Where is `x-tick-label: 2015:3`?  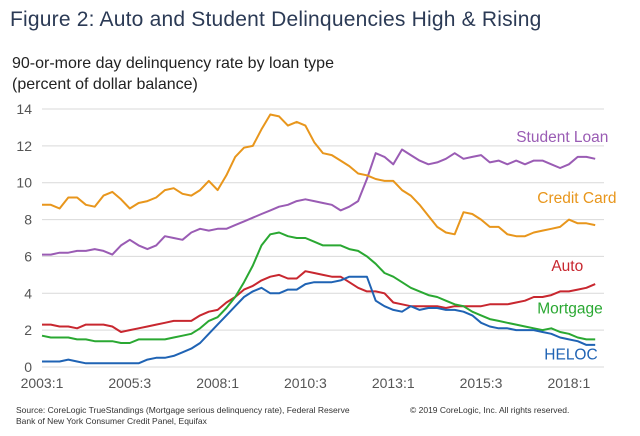
x-tick-label: 2015:3 is located at coordinates (481, 383).